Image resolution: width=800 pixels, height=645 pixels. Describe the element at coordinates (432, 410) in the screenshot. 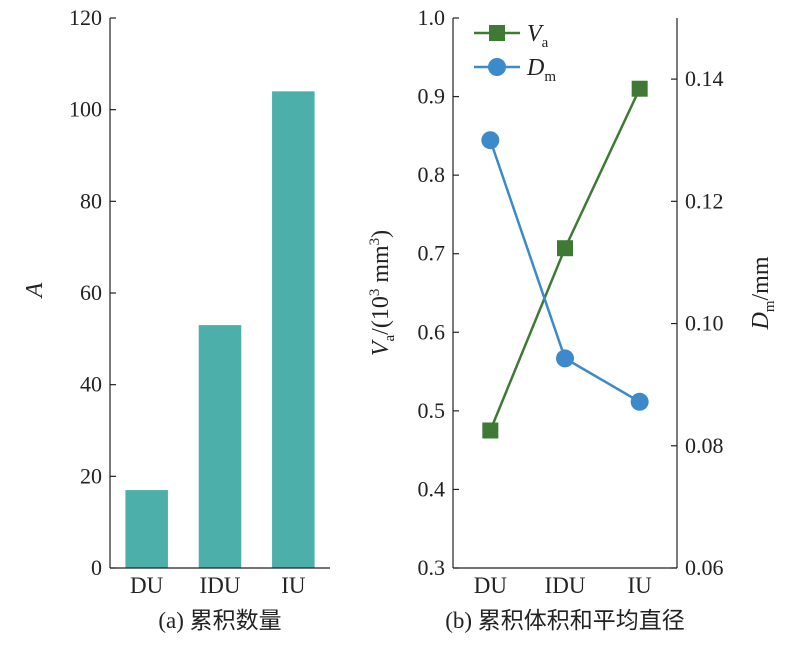

I see `line-left-y-tick-label: 0.5` at that location.